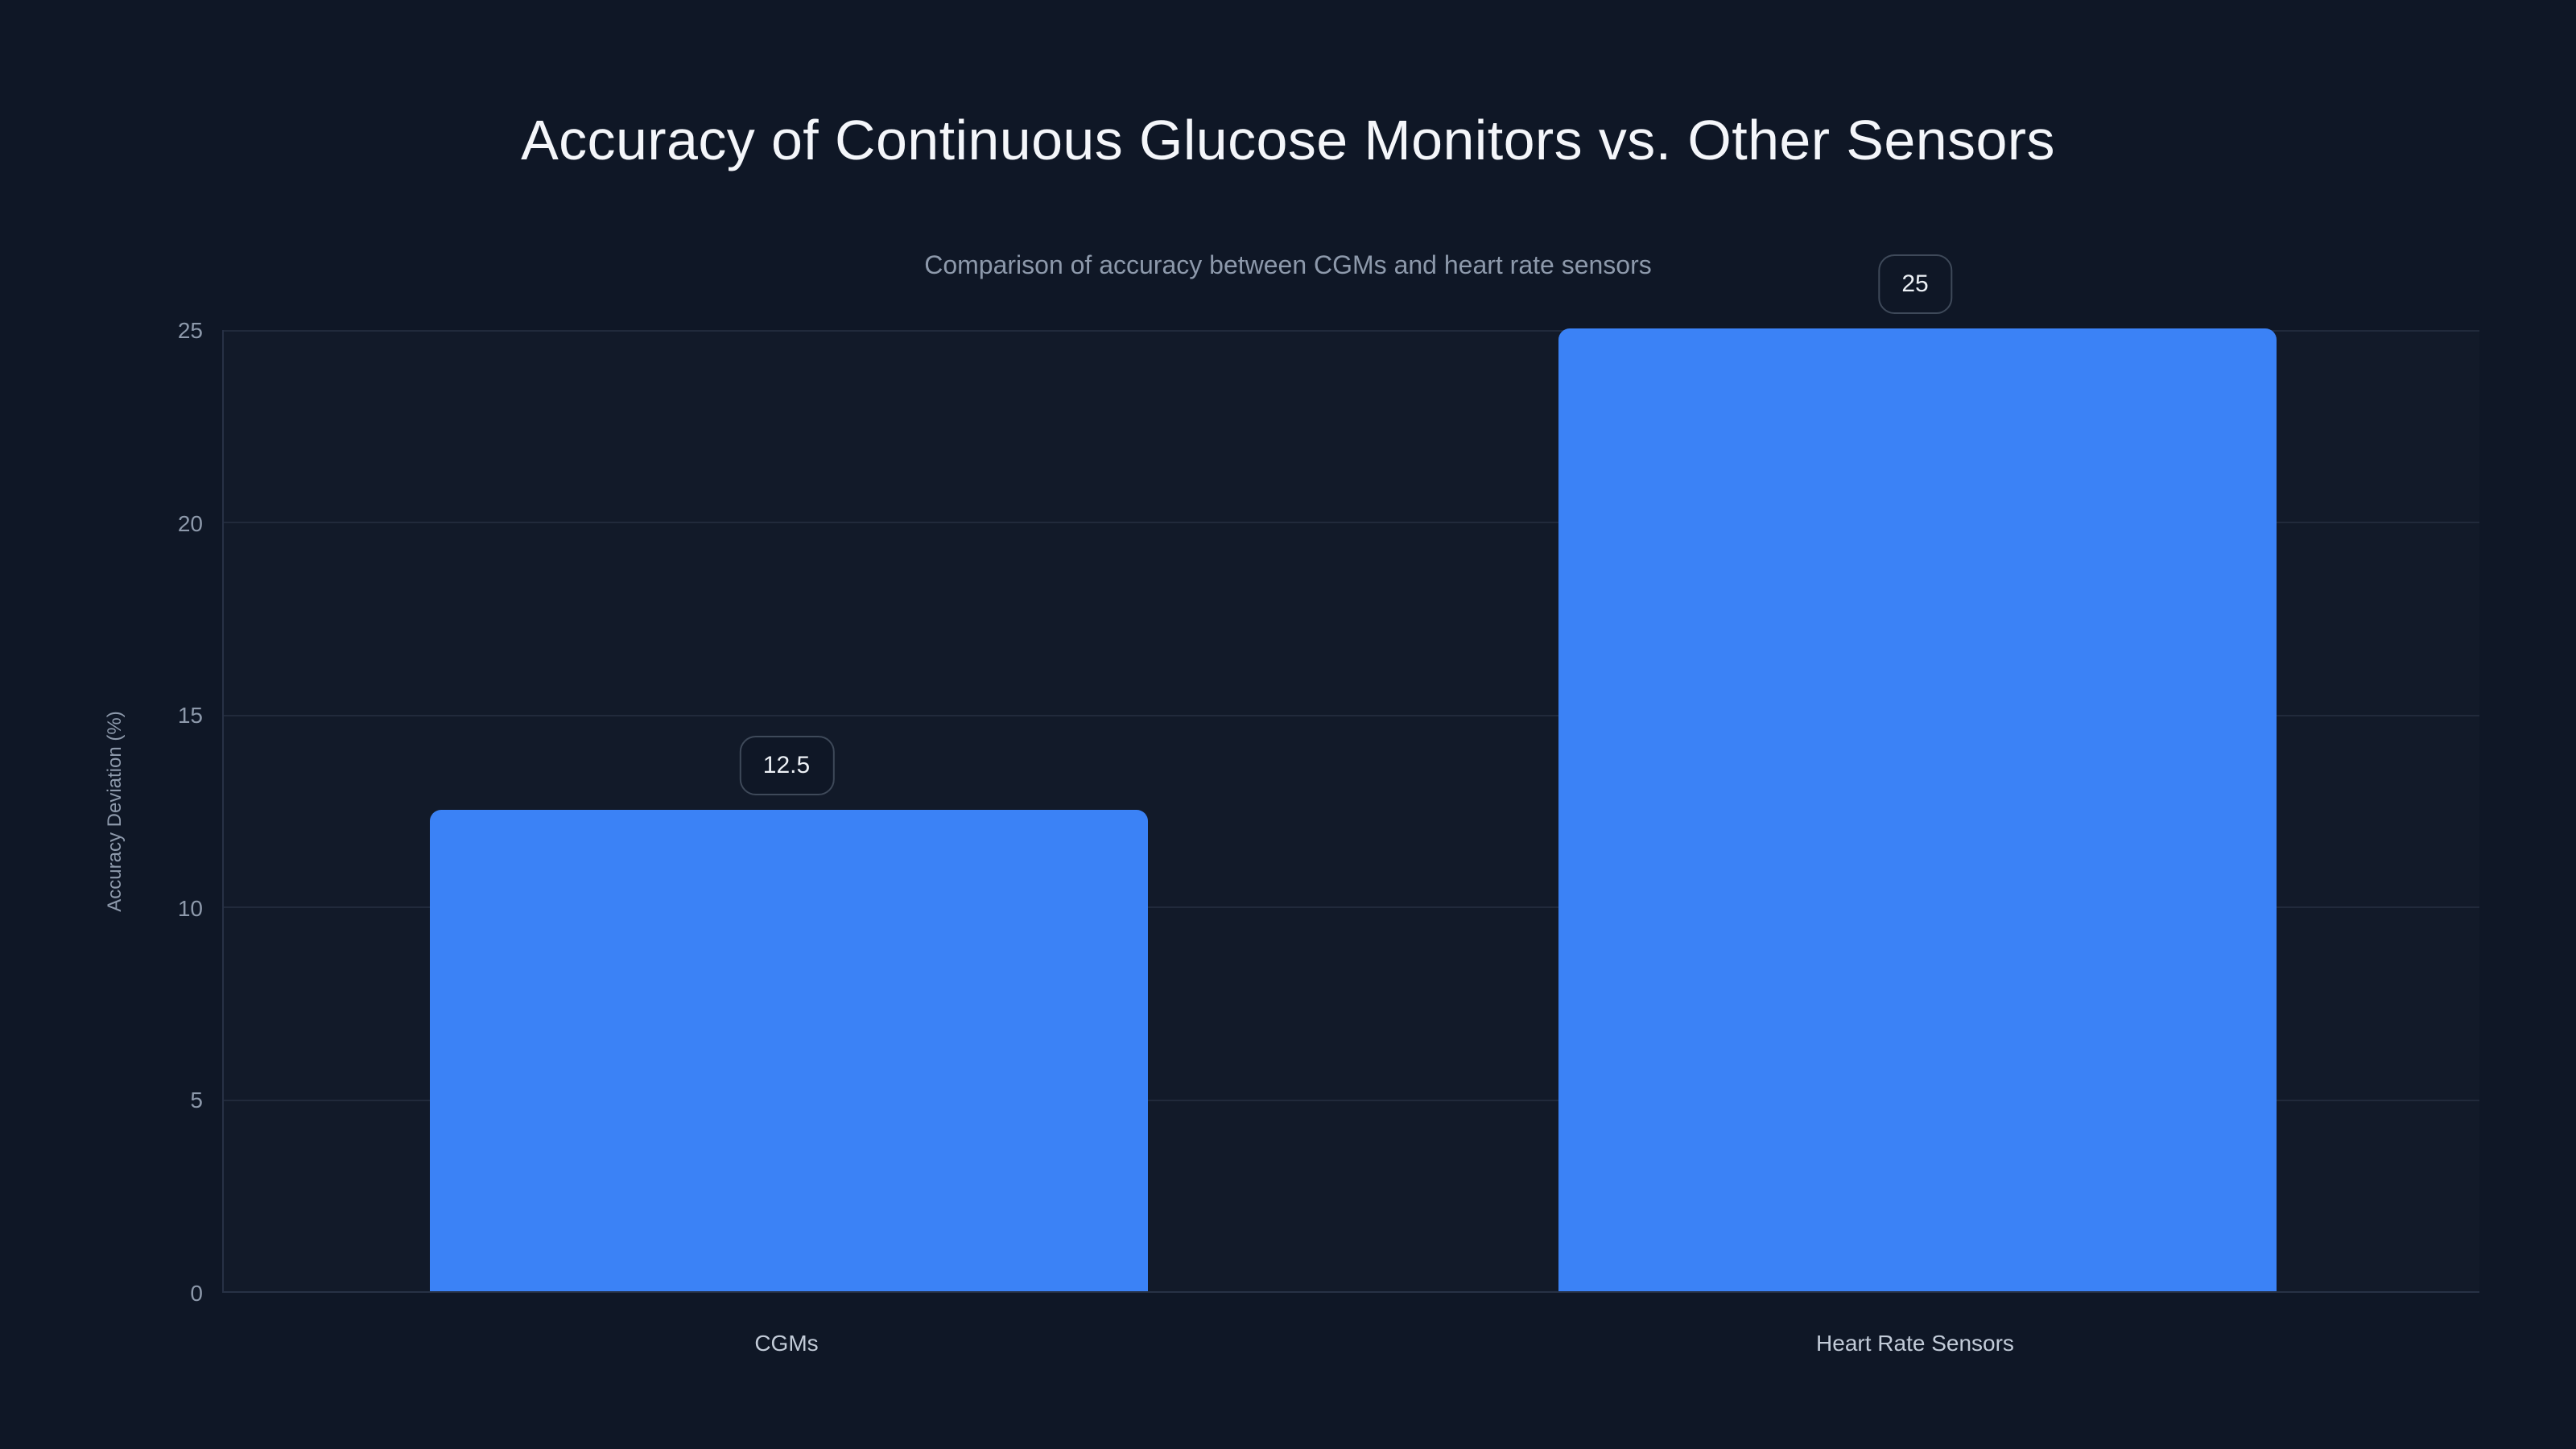 The height and width of the screenshot is (1449, 2576). What do you see at coordinates (190, 907) in the screenshot?
I see `y-tick-label-10: 10` at bounding box center [190, 907].